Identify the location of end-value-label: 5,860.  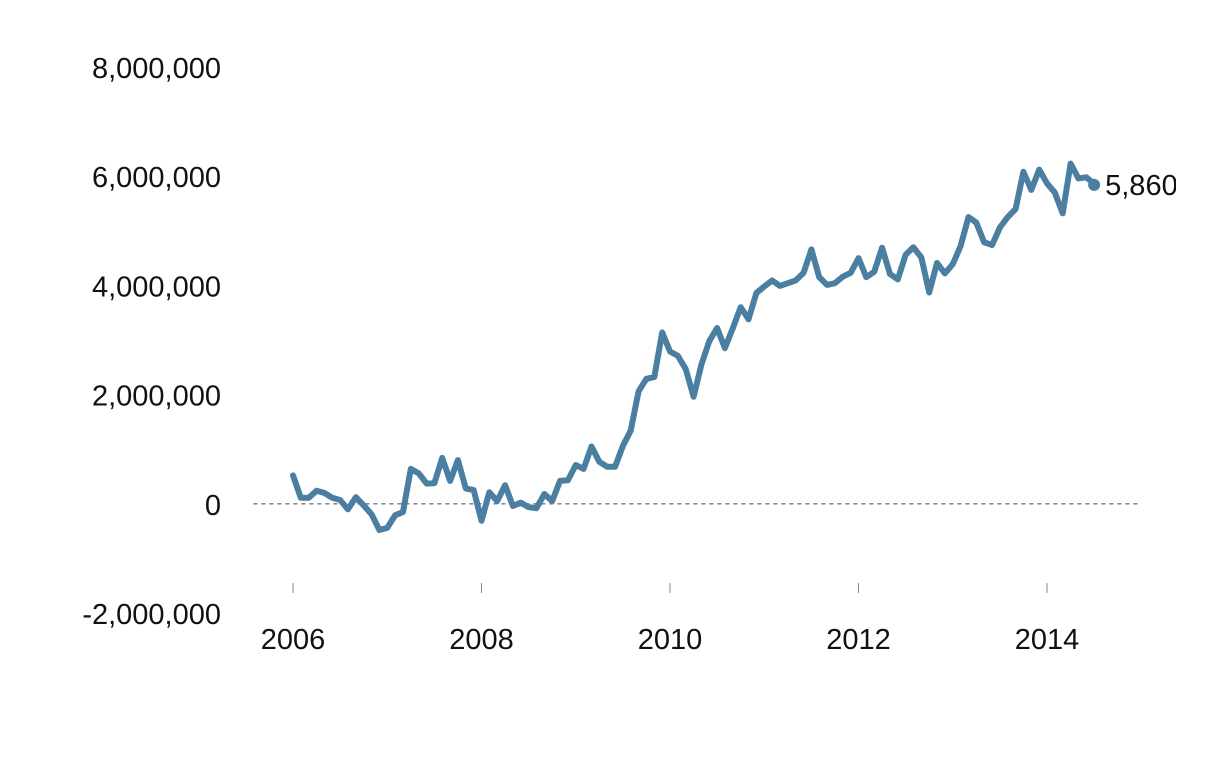
(1141, 186).